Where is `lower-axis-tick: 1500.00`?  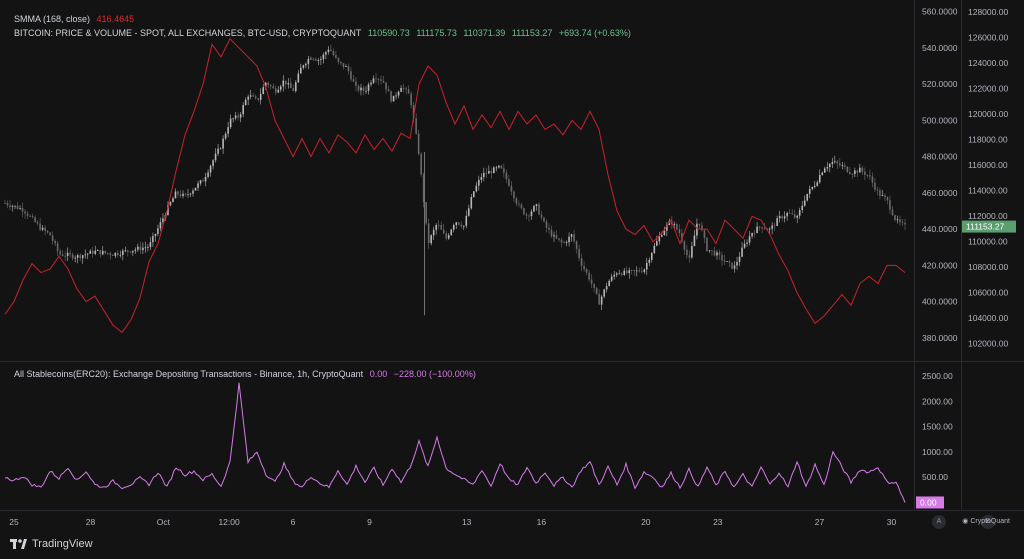
lower-axis-tick: 1500.00 is located at coordinates (937, 427).